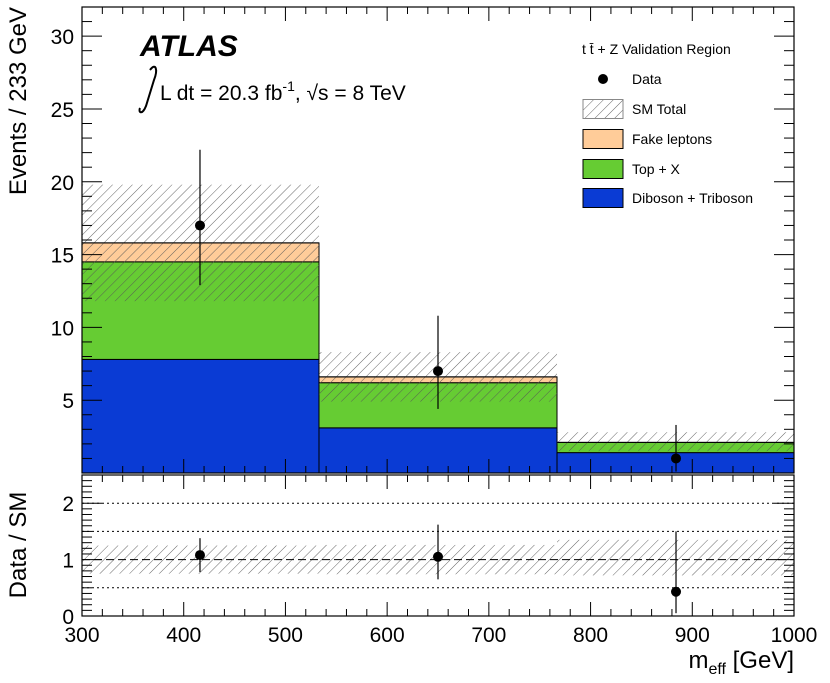  What do you see at coordinates (183, 635) in the screenshot?
I see `x-tick-label: 400` at bounding box center [183, 635].